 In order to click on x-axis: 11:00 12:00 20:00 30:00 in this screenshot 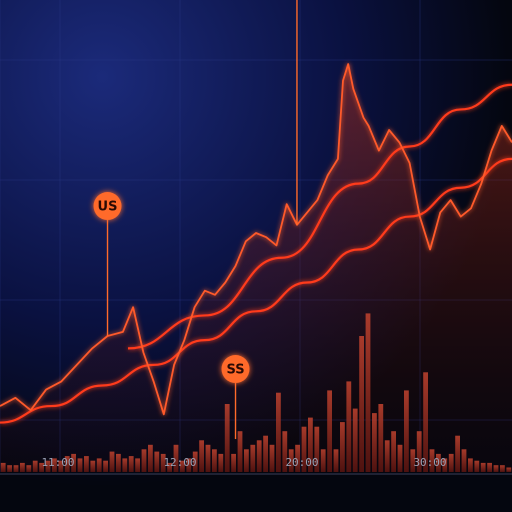, I will do `click(256, 465)`.